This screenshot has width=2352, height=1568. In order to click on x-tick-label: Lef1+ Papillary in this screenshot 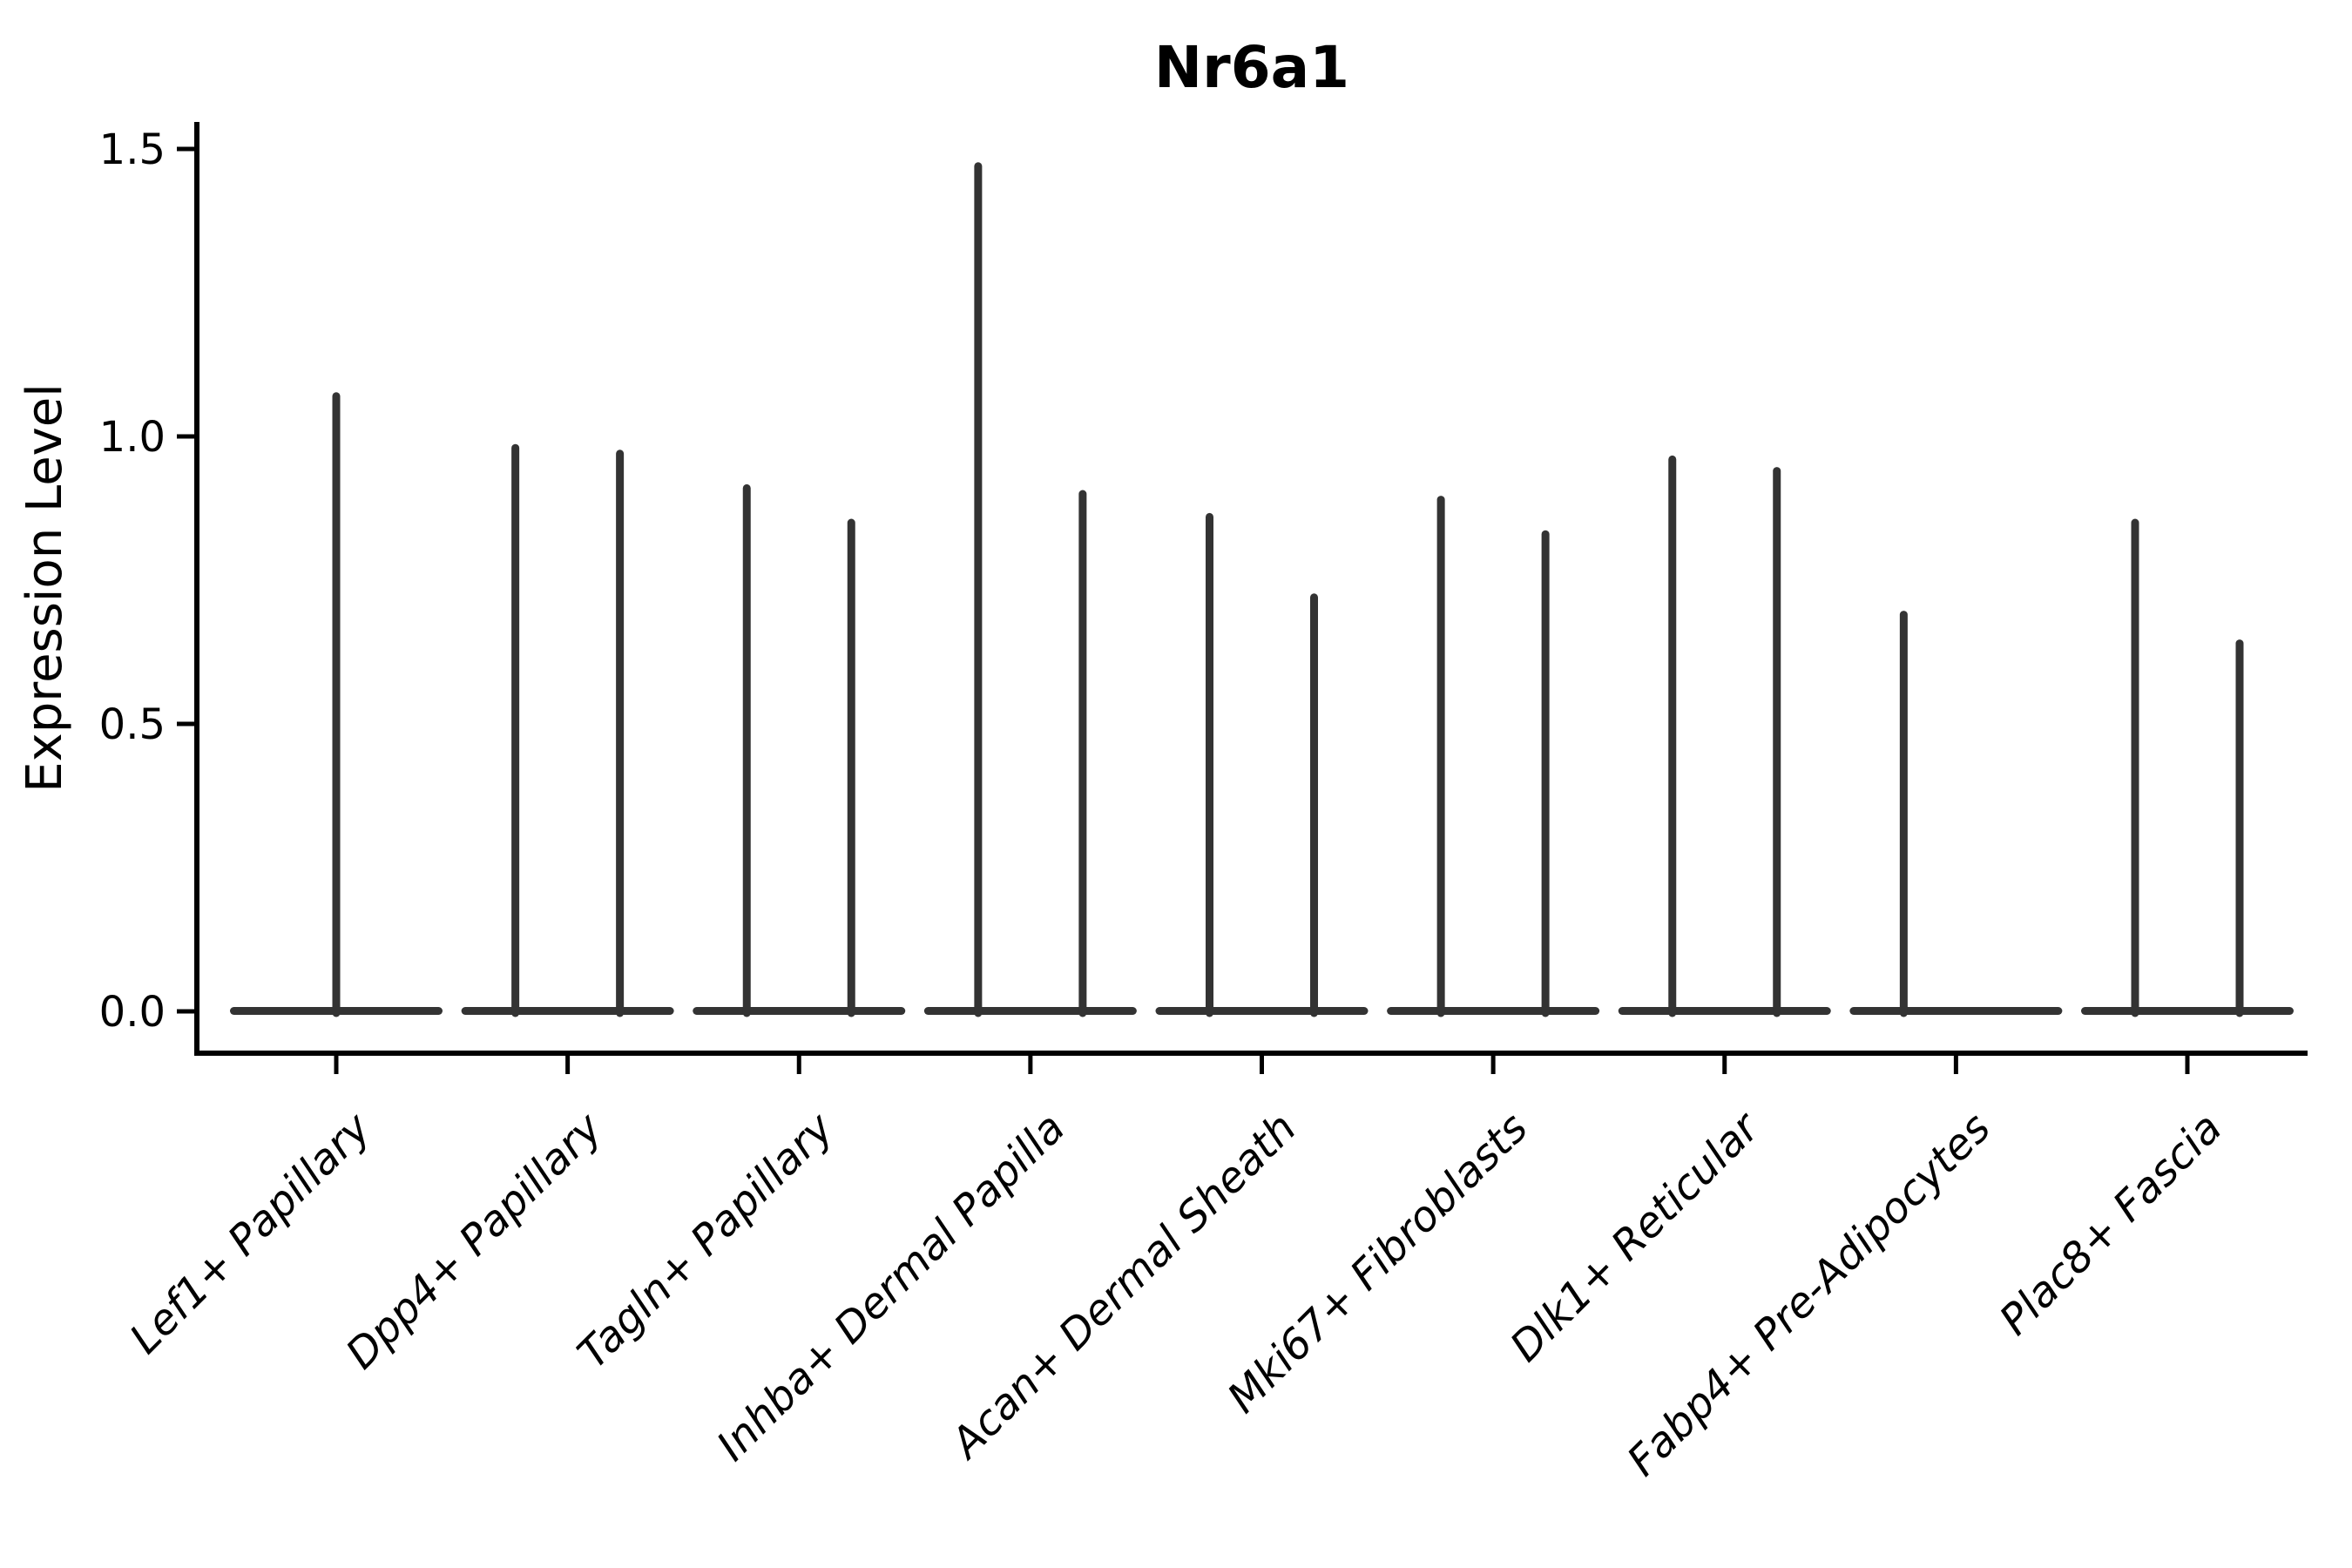, I will do `click(250, 1233)`.